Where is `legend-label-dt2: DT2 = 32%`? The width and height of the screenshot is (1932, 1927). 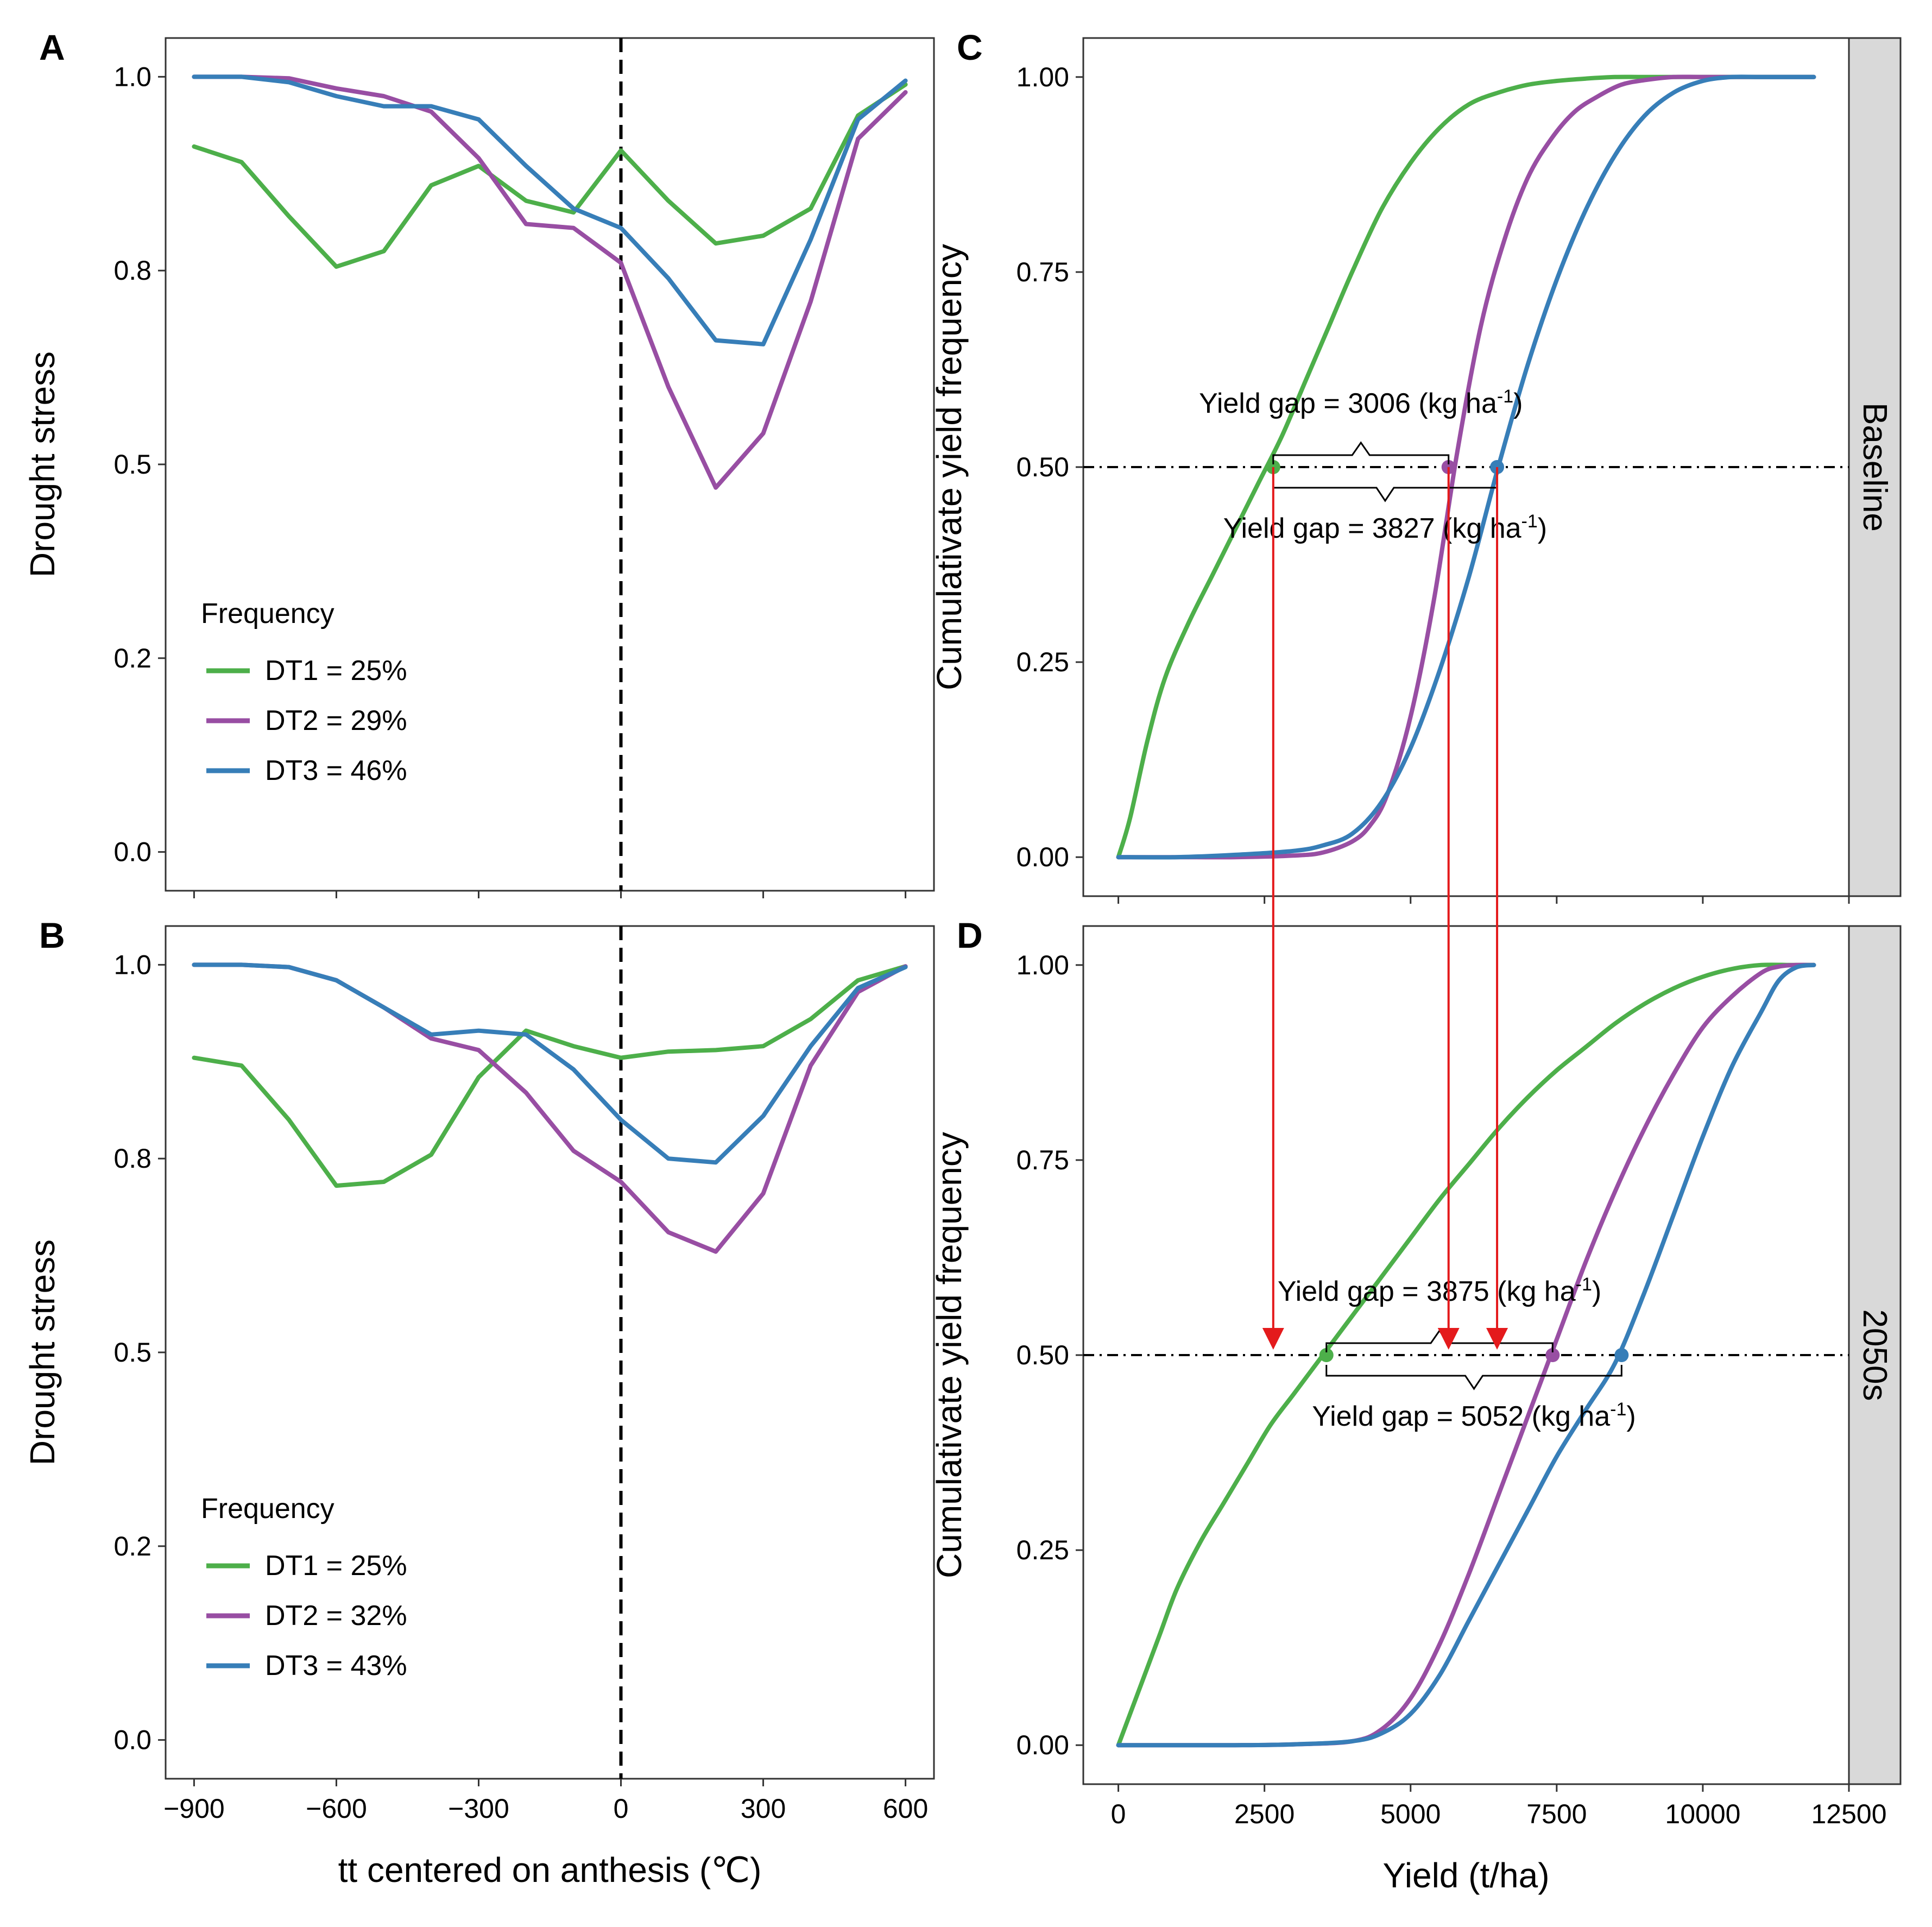 legend-label-dt2: DT2 = 32% is located at coordinates (336, 1616).